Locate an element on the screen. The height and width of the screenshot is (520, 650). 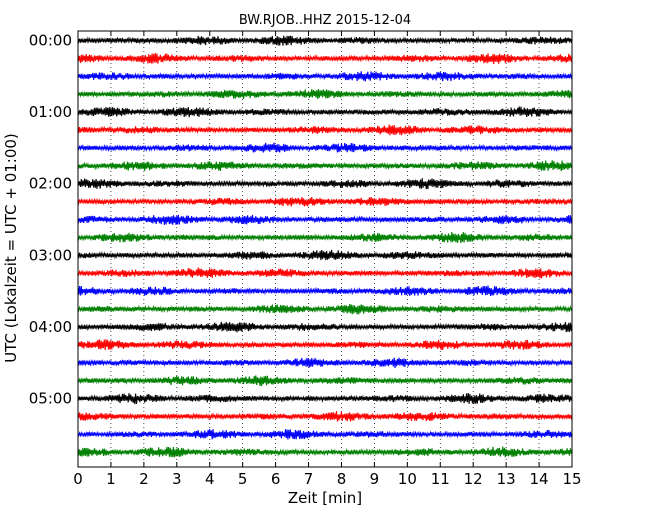
y-axis-label: UTC (Lokalzeit = UTC + 01:00) is located at coordinates (11, 248).